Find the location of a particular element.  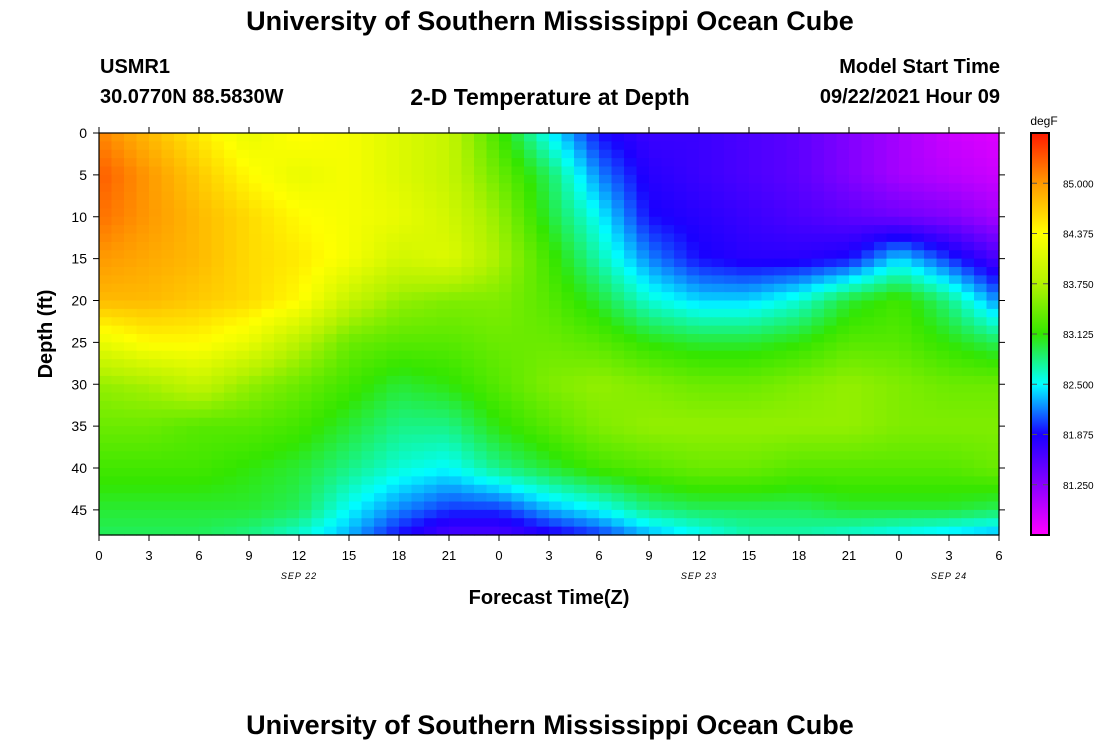

y-tick-label: 5 is located at coordinates (83, 175).